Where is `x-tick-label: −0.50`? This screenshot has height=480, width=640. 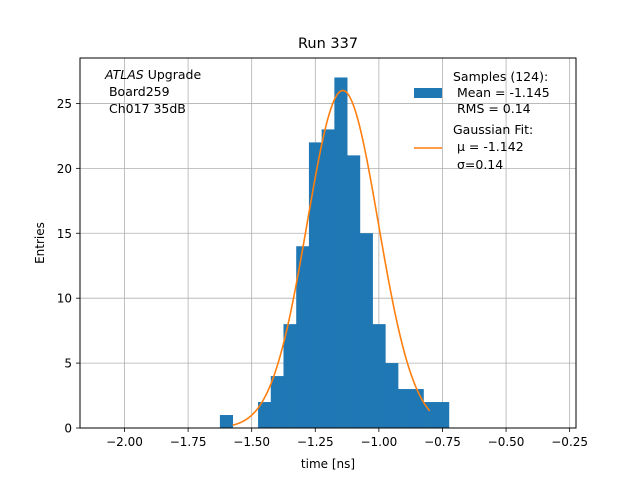
x-tick-label: −0.50 is located at coordinates (506, 442).